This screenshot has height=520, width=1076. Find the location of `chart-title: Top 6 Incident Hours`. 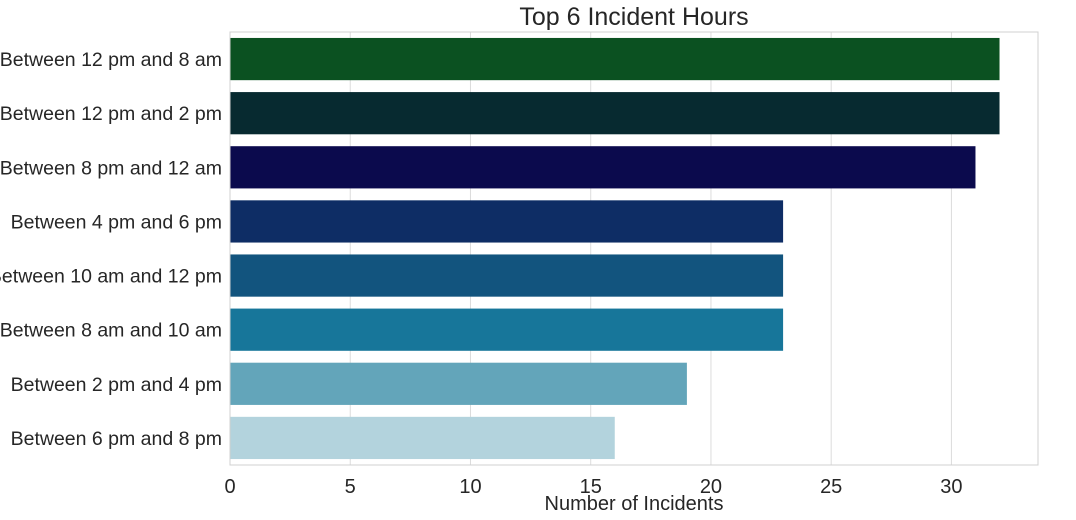

chart-title: Top 6 Incident Hours is located at coordinates (633, 17).